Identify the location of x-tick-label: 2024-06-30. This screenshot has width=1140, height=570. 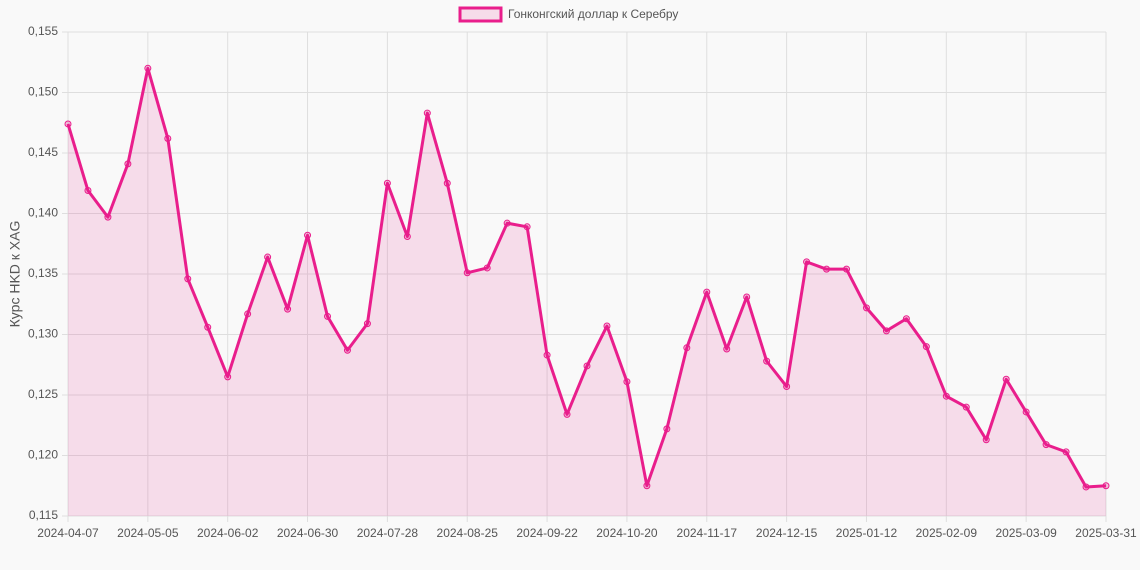
(308, 533).